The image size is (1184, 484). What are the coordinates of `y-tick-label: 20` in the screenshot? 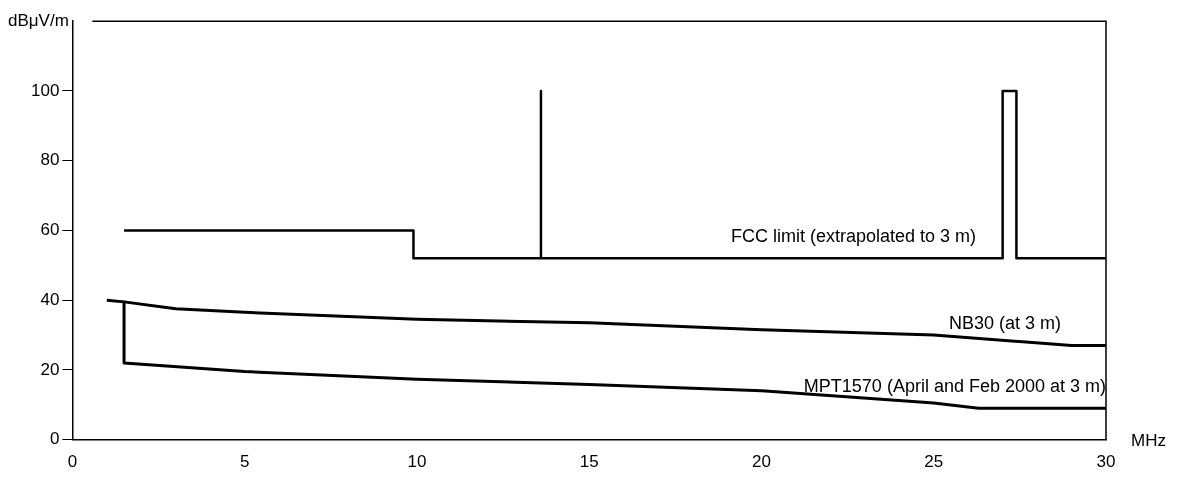 It's located at (50, 369).